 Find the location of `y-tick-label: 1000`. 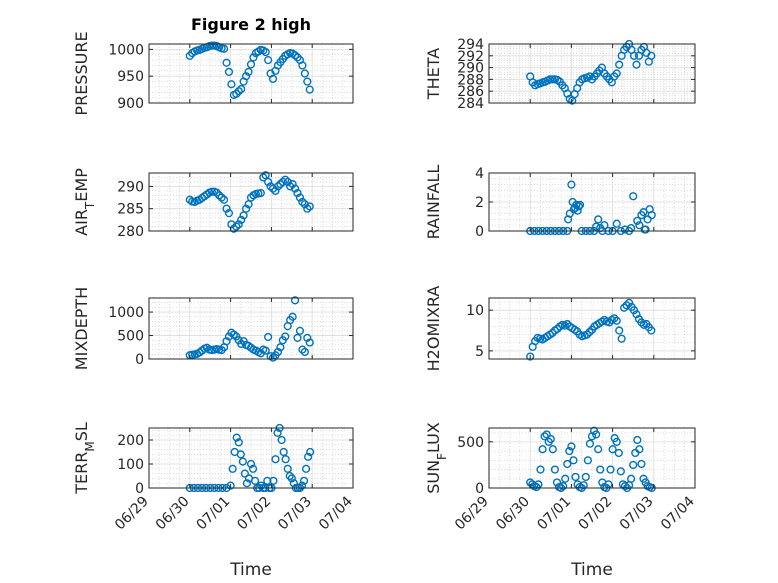

y-tick-label: 1000 is located at coordinates (126, 313).